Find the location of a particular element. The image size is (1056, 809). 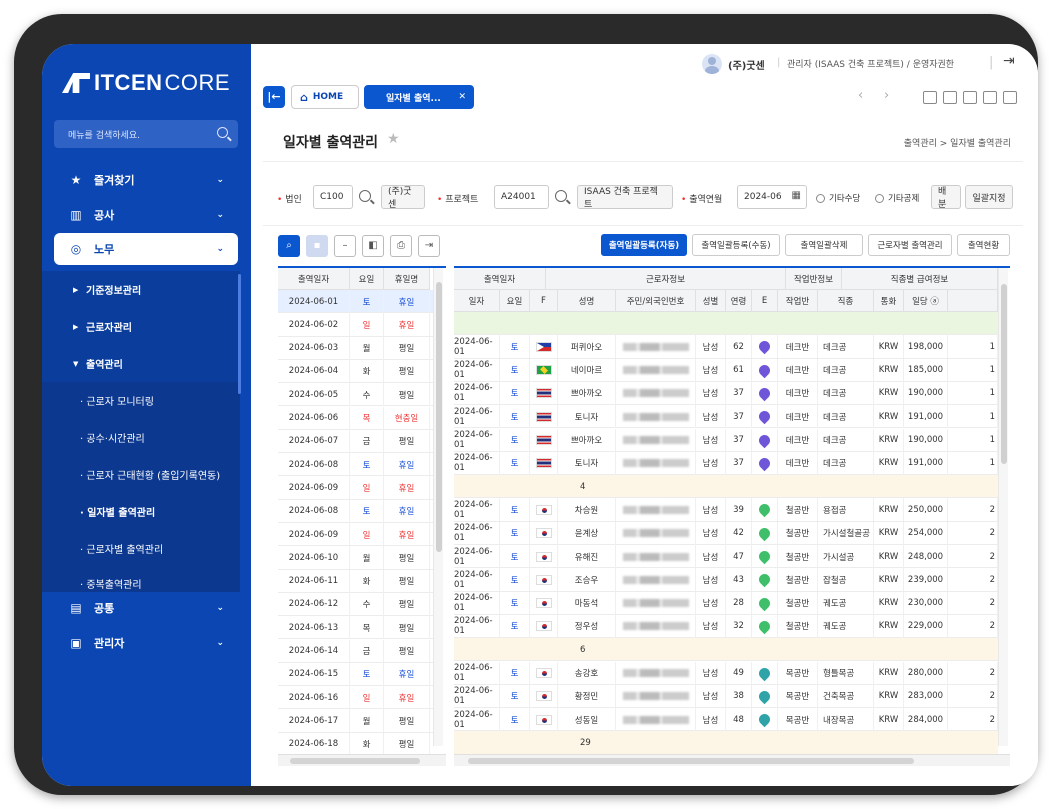

table-row: 2024-06-15 토 휴일 is located at coordinates (355, 674).